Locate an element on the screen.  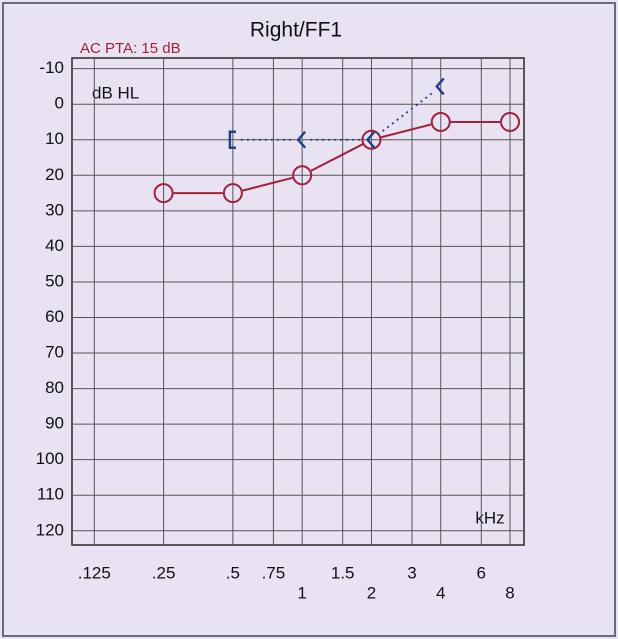
y-tick-label: -10 is located at coordinates (51, 67).